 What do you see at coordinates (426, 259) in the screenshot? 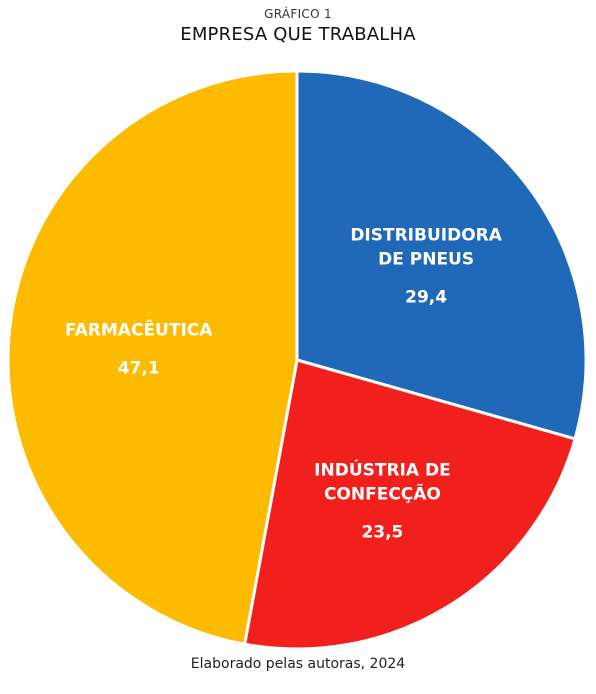
I see `pie-slice-0-label-line-1: DE PNEUS` at bounding box center [426, 259].